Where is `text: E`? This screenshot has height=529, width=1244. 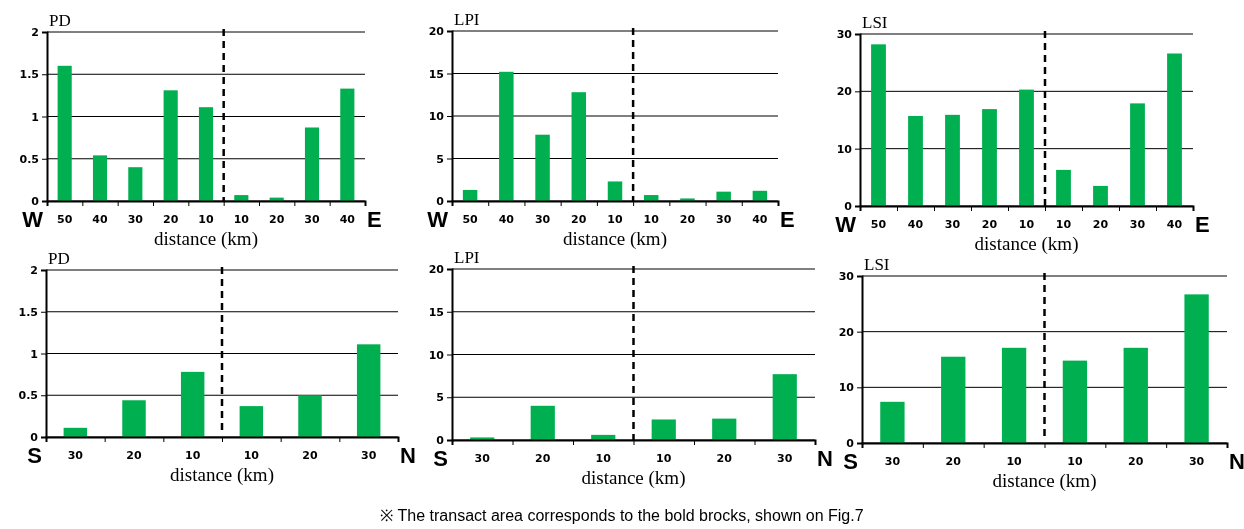
text: E is located at coordinates (787, 219).